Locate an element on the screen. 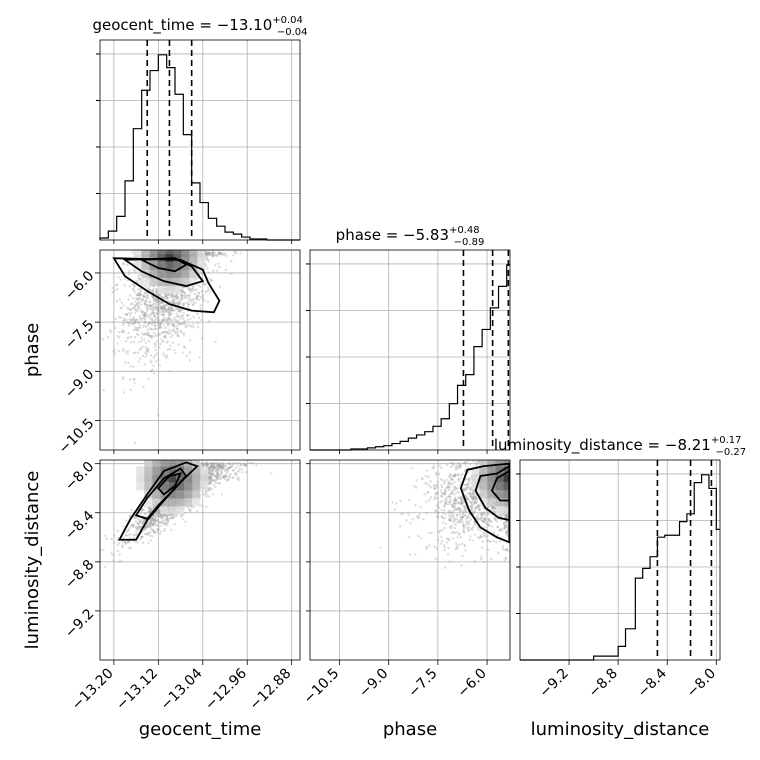 The image size is (760, 760). title-phase: phase = −5.83+0.48 −0.89 is located at coordinates (410, 236).